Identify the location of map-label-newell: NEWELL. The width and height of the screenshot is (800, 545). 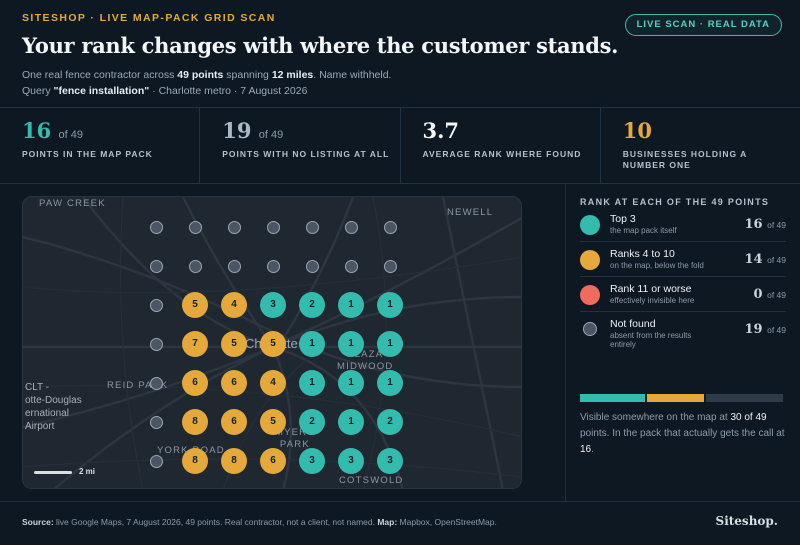
(470, 212).